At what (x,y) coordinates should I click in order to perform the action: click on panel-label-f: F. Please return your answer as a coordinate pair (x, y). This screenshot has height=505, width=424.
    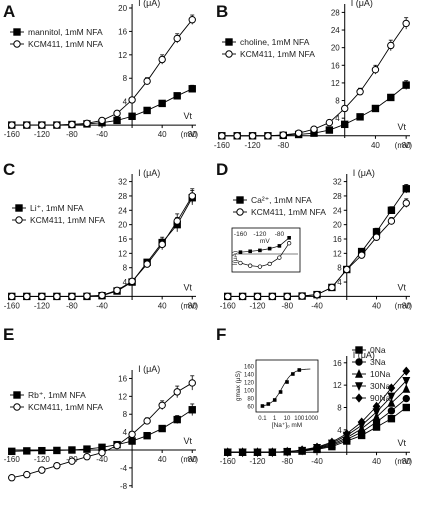
    Looking at the image, I should click on (221, 334).